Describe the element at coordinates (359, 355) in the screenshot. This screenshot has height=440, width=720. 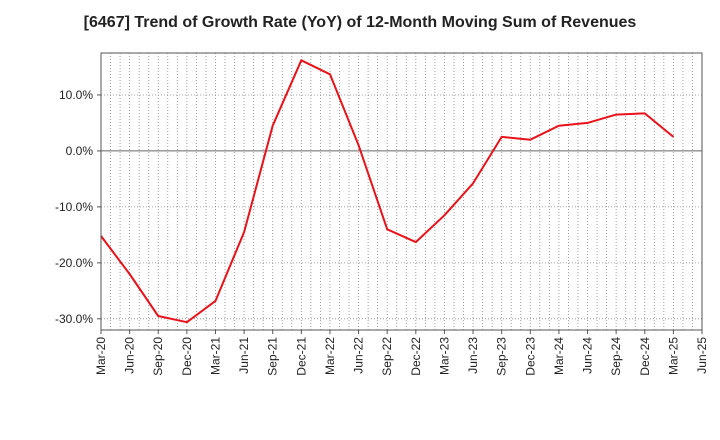
I see `x-tick-label: Jun-22` at that location.